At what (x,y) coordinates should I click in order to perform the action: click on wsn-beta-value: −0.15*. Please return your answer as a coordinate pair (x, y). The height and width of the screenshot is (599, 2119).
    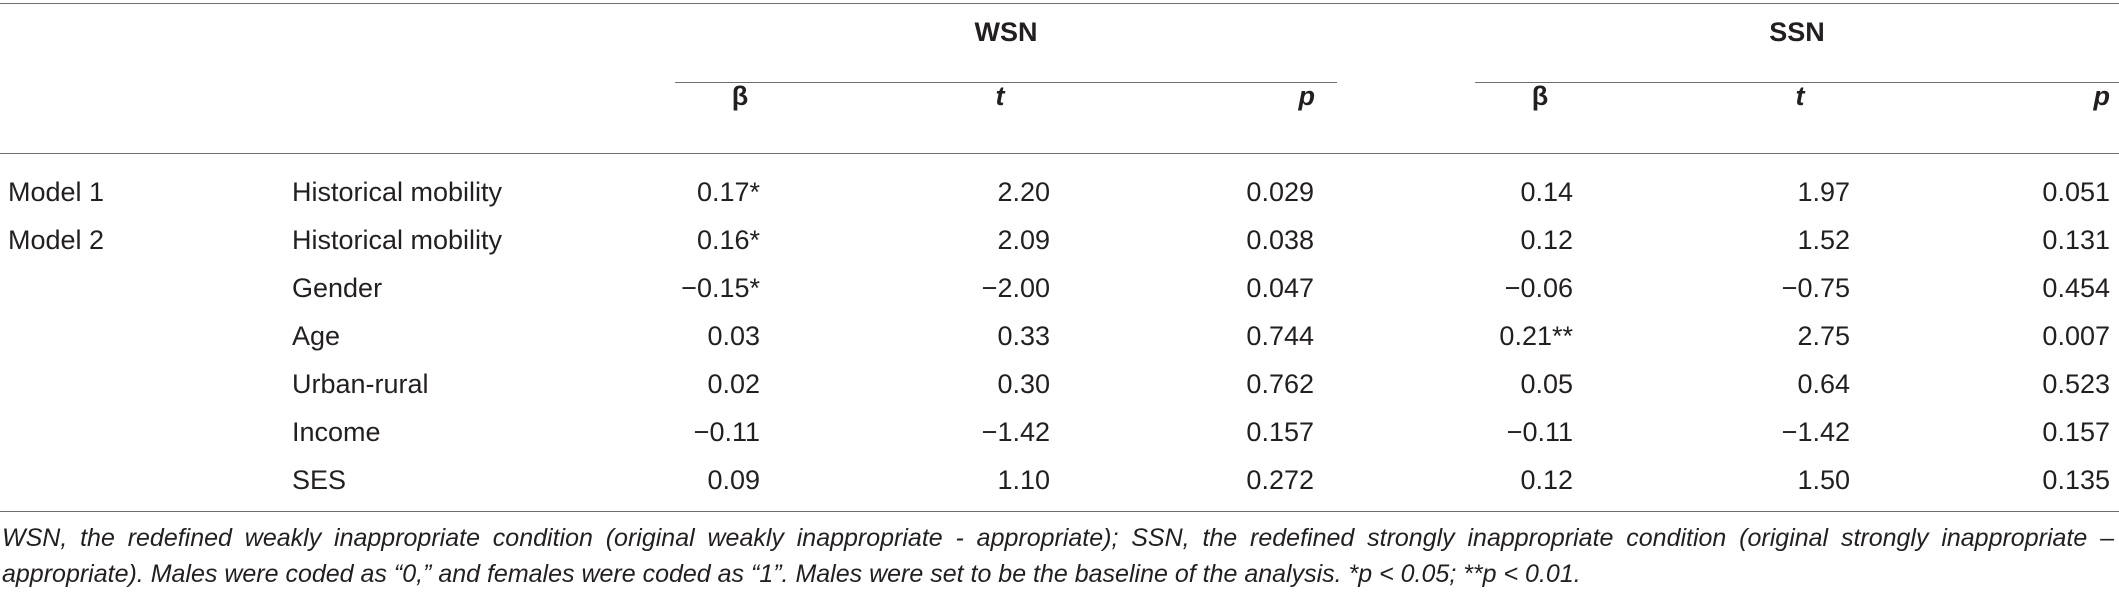
    Looking at the image, I should click on (720, 288).